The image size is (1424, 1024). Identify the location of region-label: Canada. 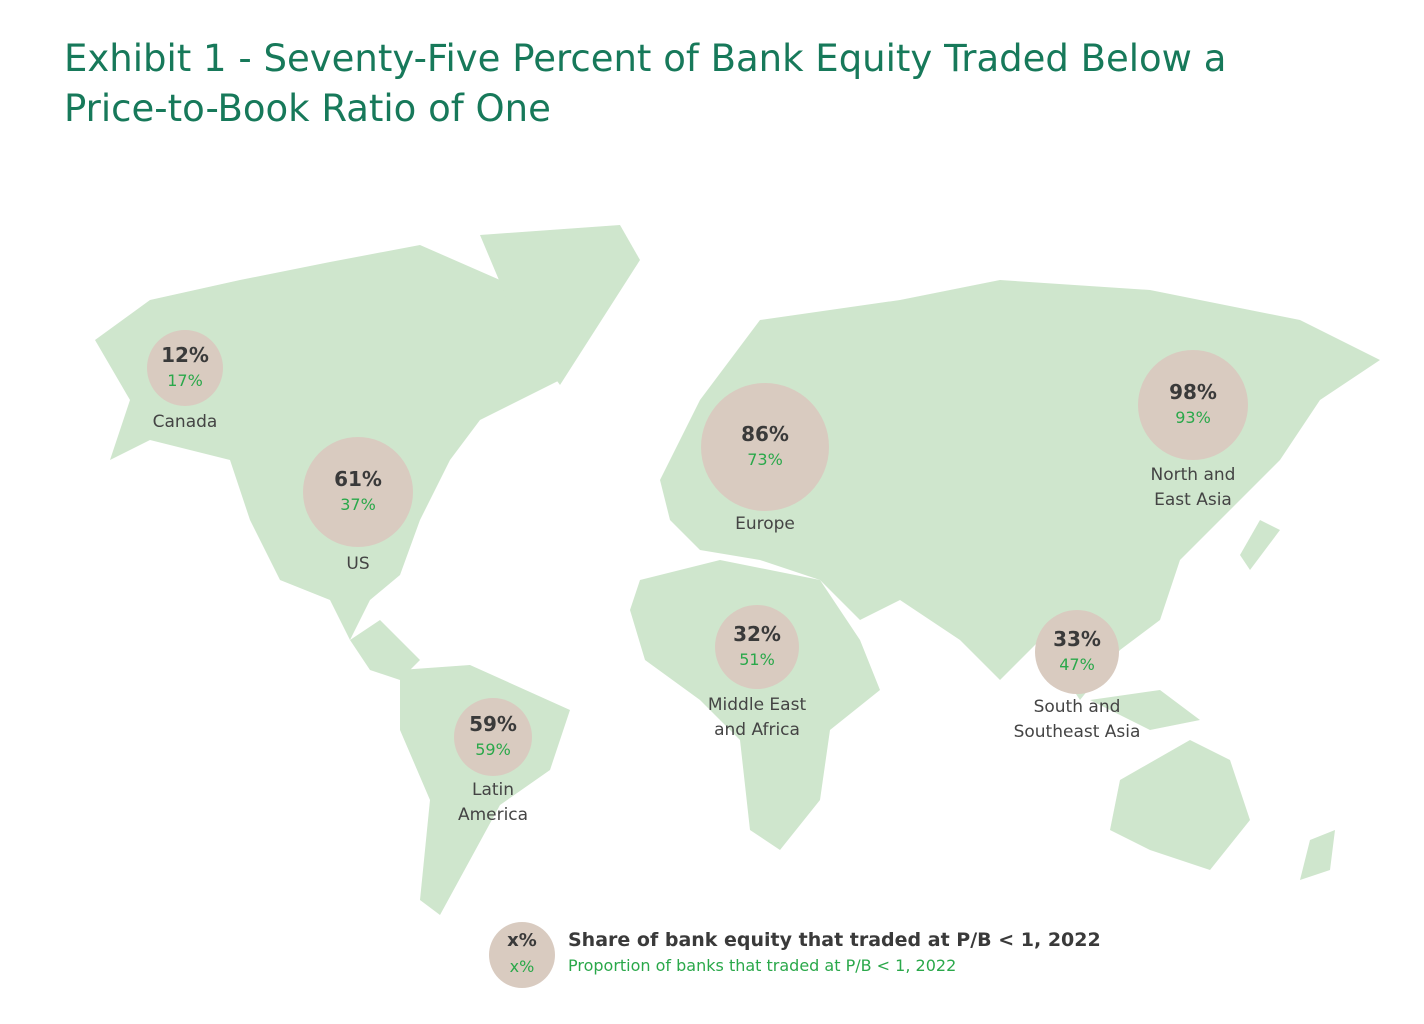
(185, 422).